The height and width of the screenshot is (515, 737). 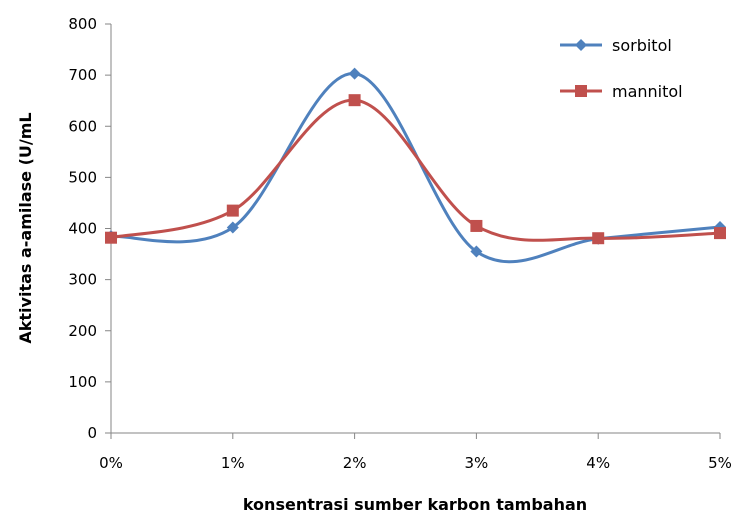 What do you see at coordinates (92, 433) in the screenshot?
I see `y-tick-label: 0` at bounding box center [92, 433].